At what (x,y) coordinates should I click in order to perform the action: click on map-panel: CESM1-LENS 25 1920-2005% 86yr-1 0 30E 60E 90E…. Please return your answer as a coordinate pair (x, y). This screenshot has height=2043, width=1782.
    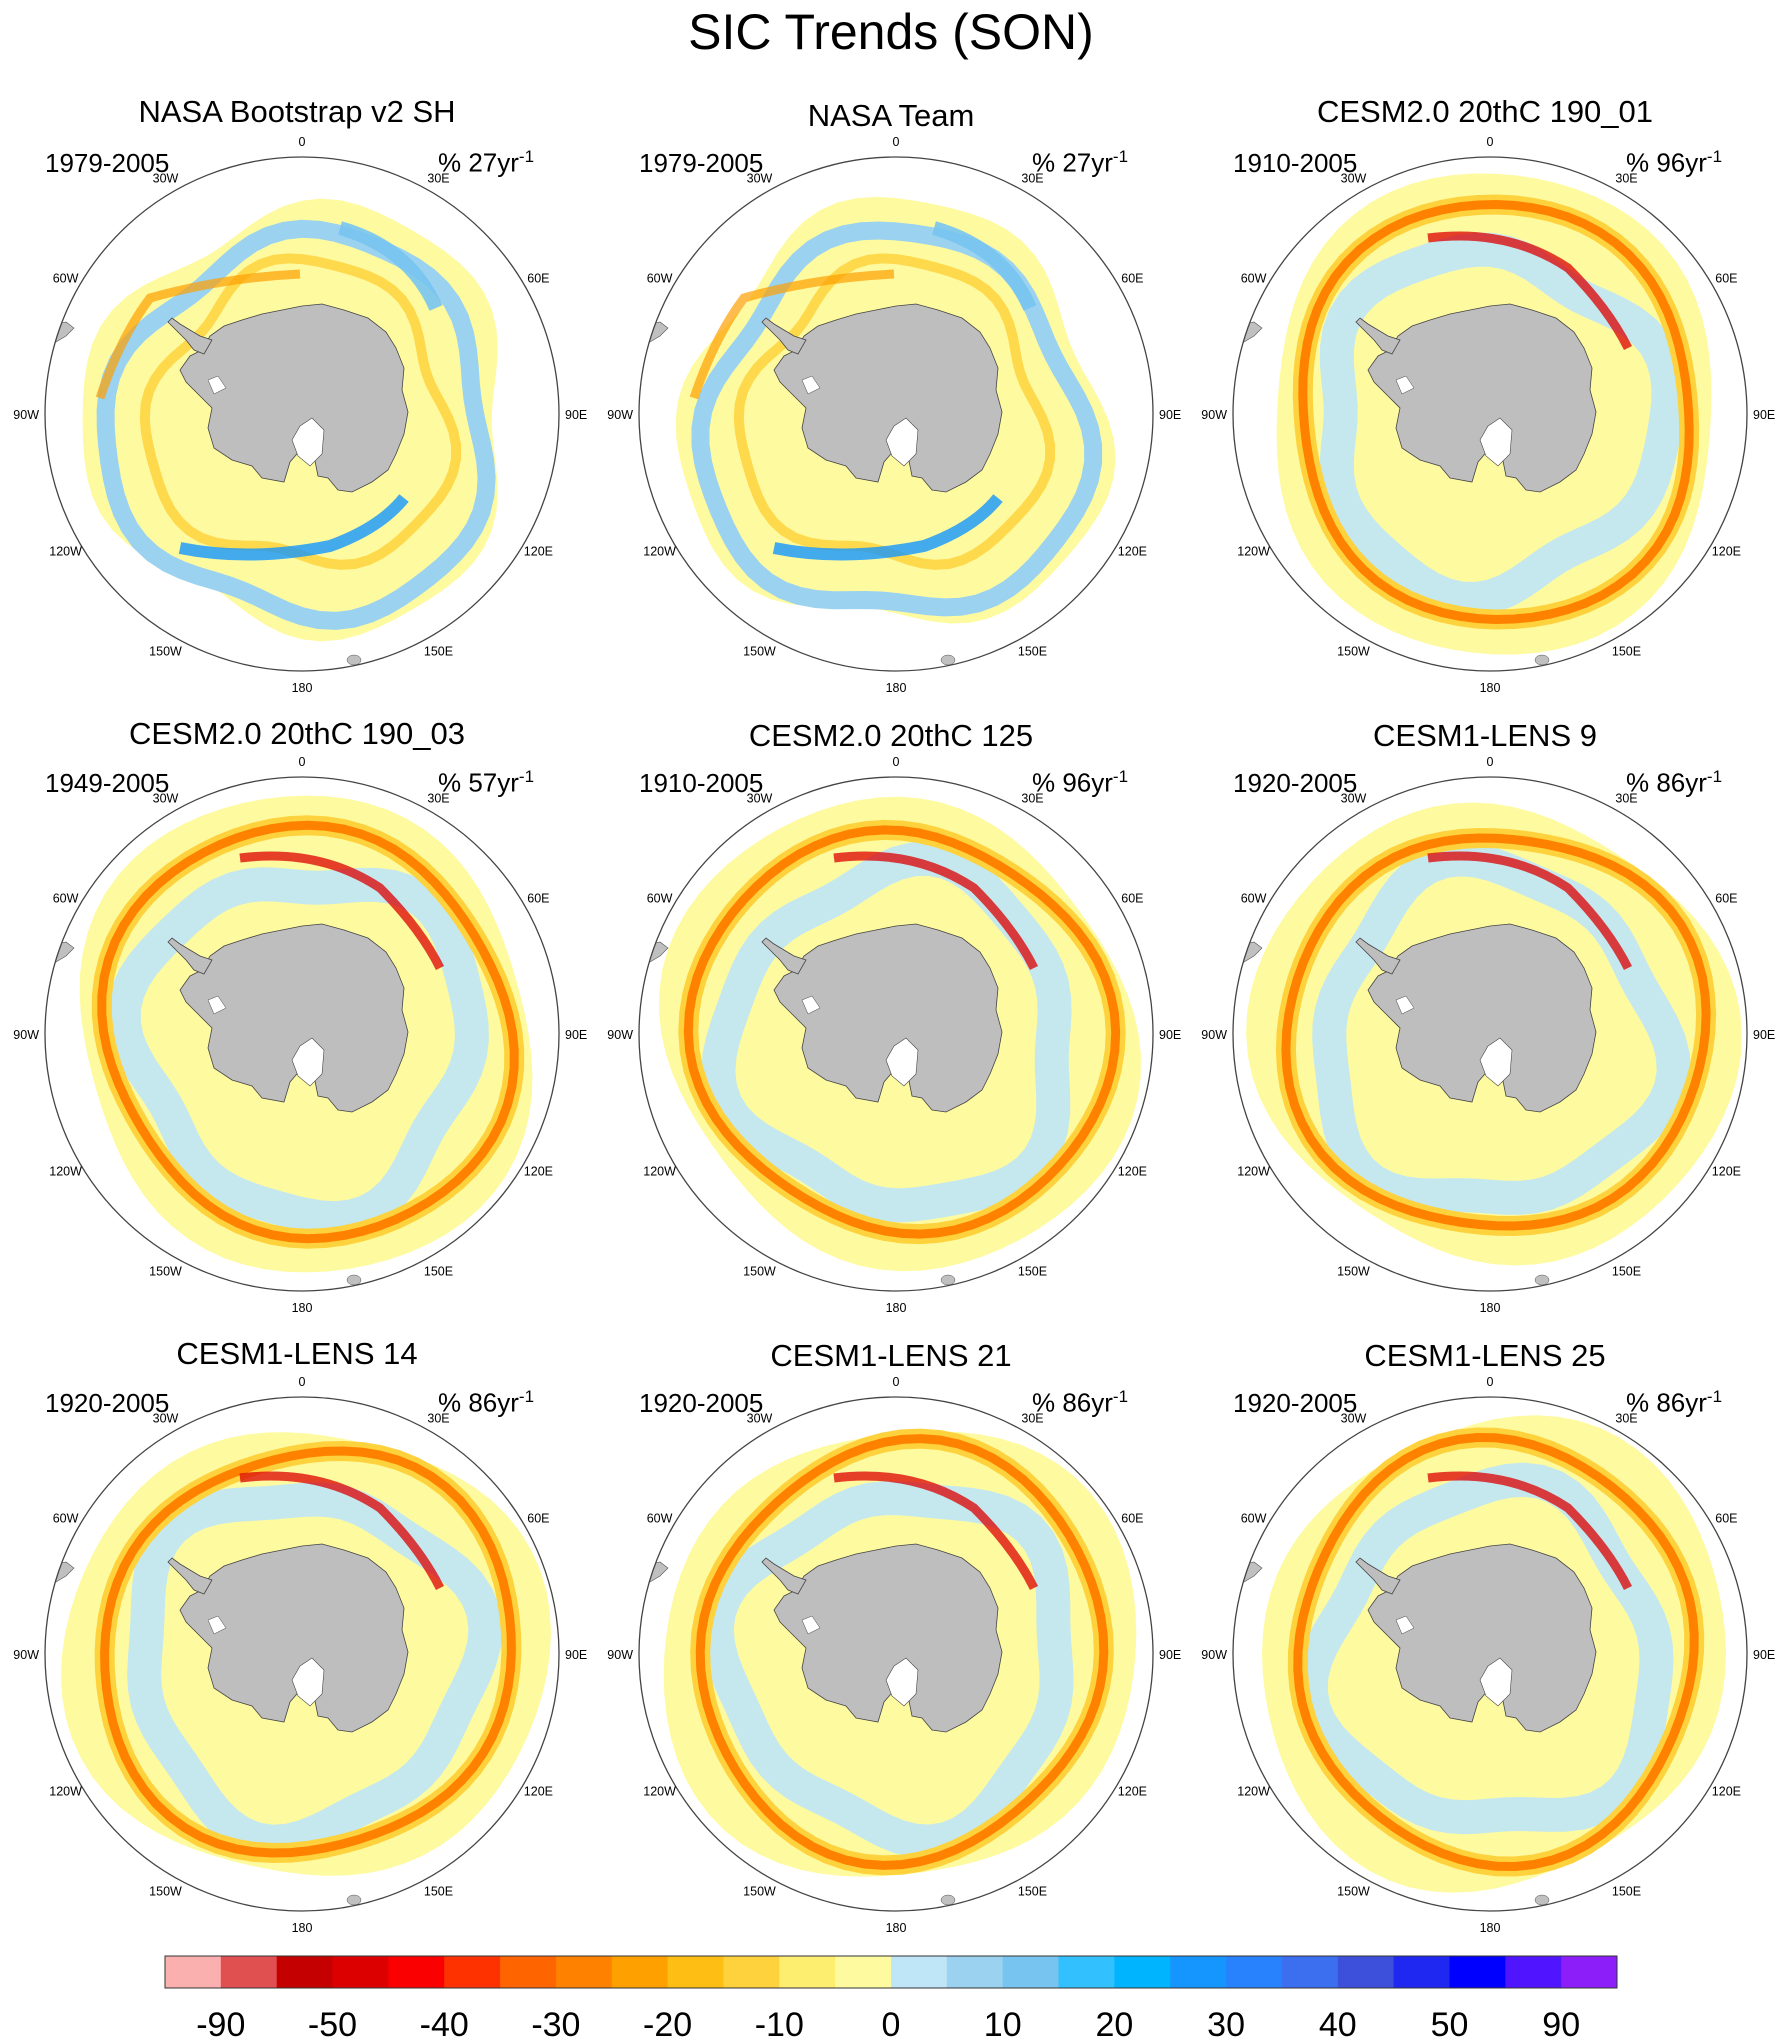
    Looking at the image, I should click on (1485, 1629).